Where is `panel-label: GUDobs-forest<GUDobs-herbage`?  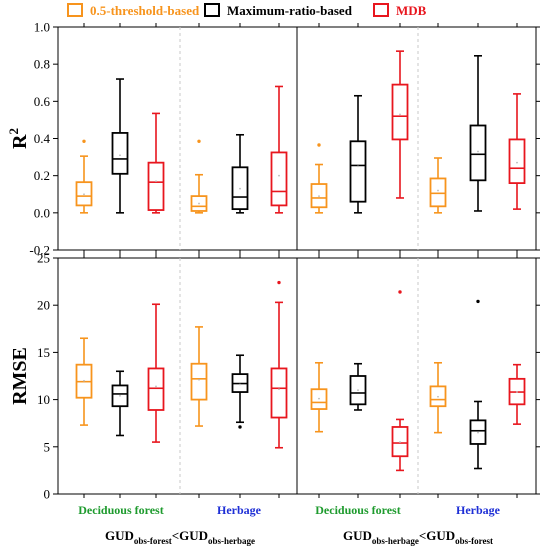 panel-label: GUDobs-forest<GUDobs-herbage is located at coordinates (180, 537).